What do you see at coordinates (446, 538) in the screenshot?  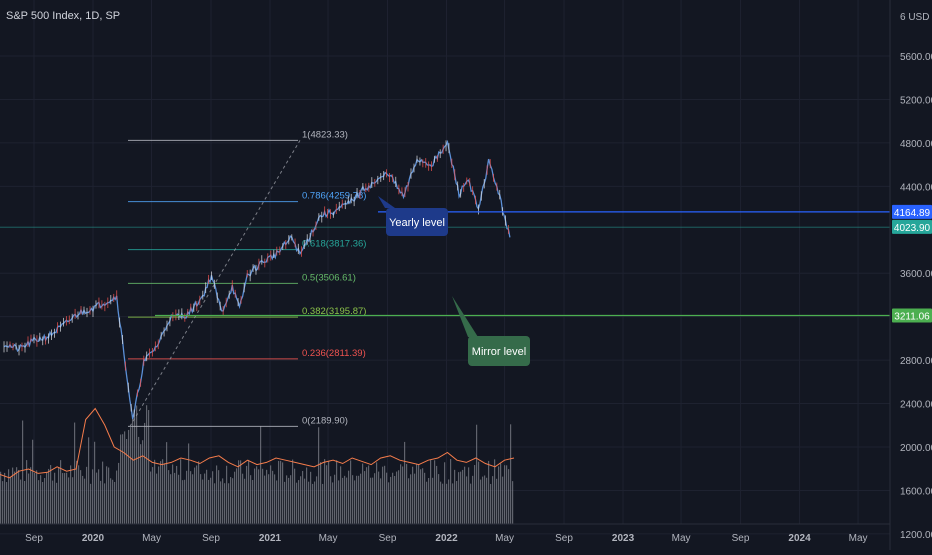 I see `x-tick-label: 2022` at bounding box center [446, 538].